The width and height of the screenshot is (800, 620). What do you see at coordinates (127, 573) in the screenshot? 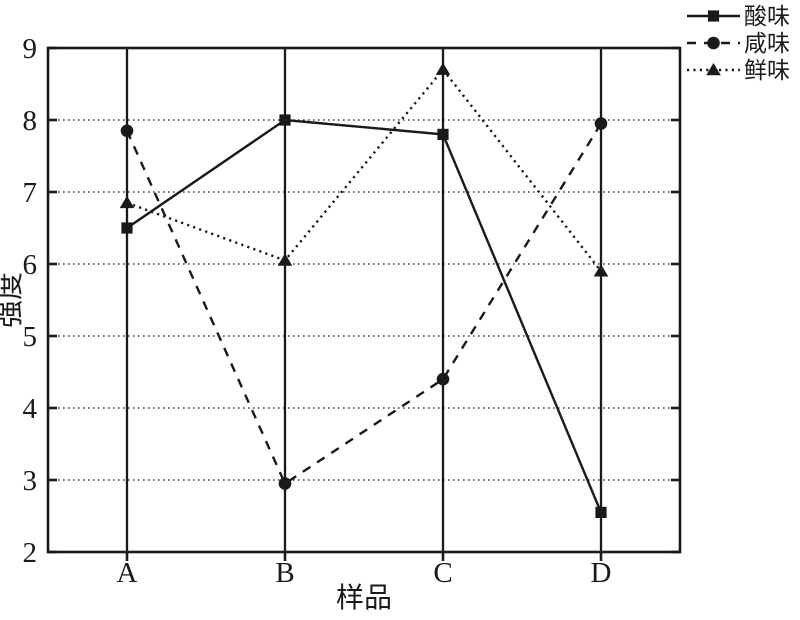
I see `x-tick-label: A` at bounding box center [127, 573].